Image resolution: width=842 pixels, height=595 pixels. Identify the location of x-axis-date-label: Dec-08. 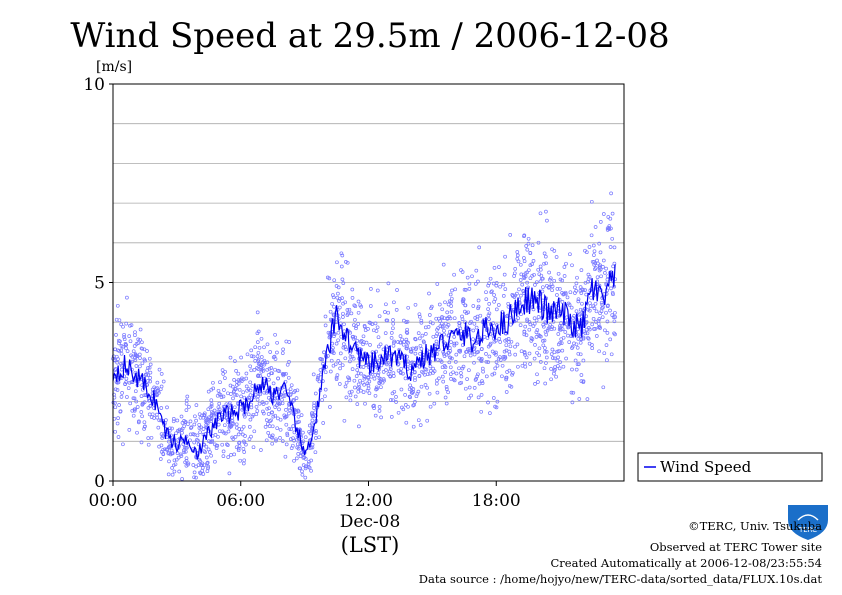
(370, 522).